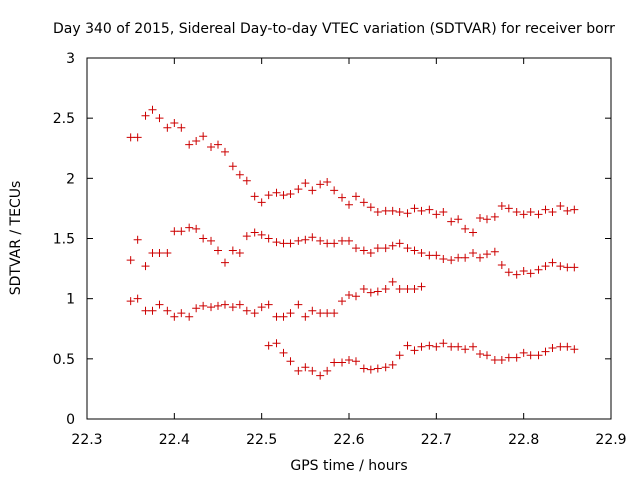 The height and width of the screenshot is (480, 640). I want to click on y-tick-label: 2.5, so click(64, 119).